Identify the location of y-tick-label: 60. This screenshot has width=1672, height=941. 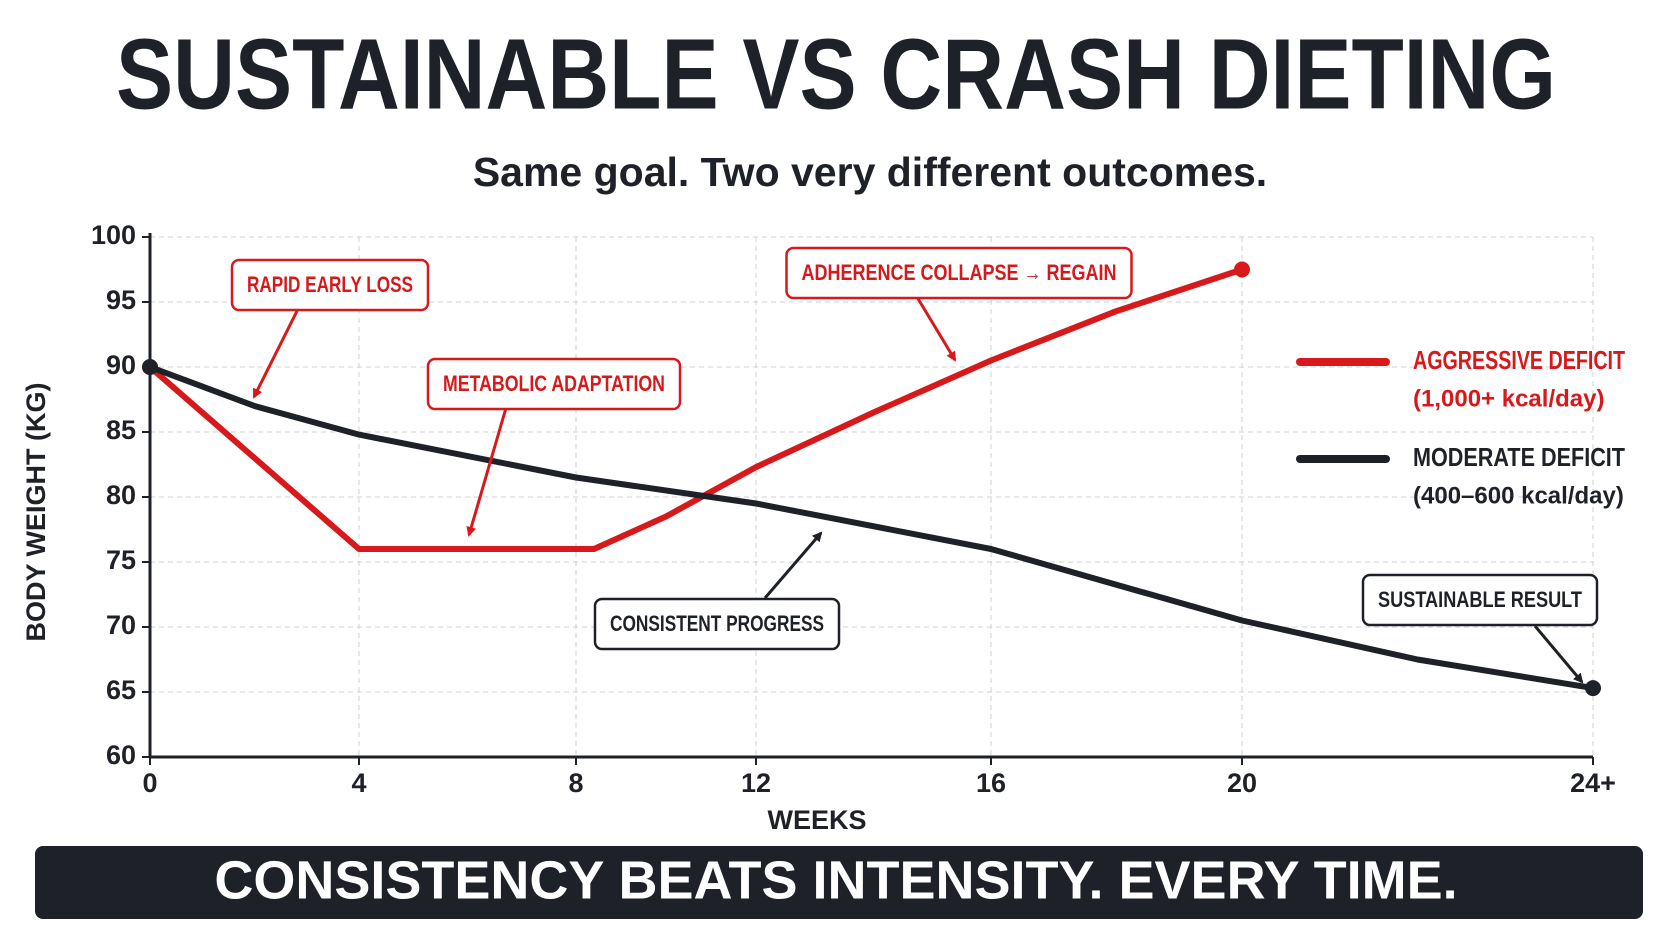
(121, 755).